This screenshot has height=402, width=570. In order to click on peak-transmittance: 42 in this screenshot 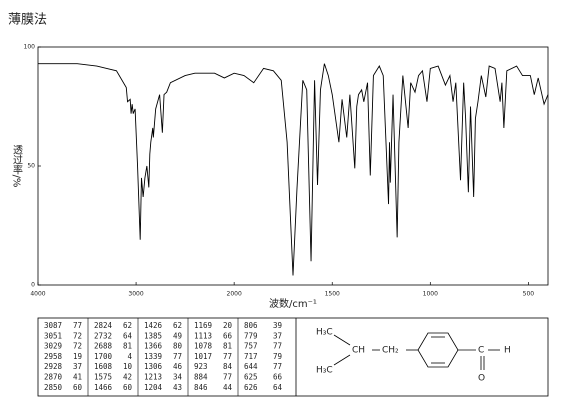, I will do `click(127, 377)`.